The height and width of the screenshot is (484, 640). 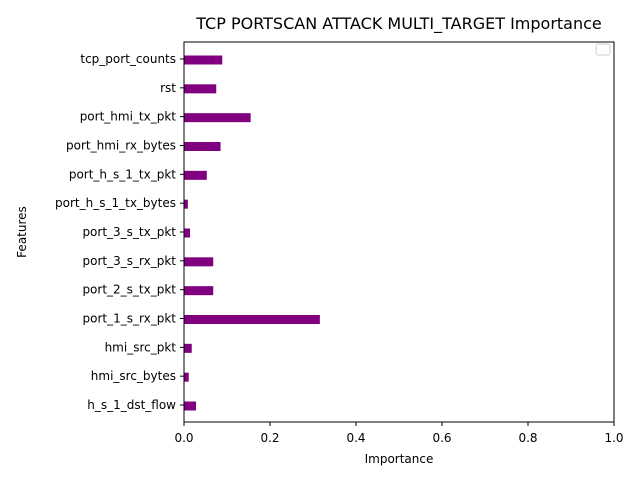 I want to click on x-tick-label: 0.2, so click(x=269, y=438).